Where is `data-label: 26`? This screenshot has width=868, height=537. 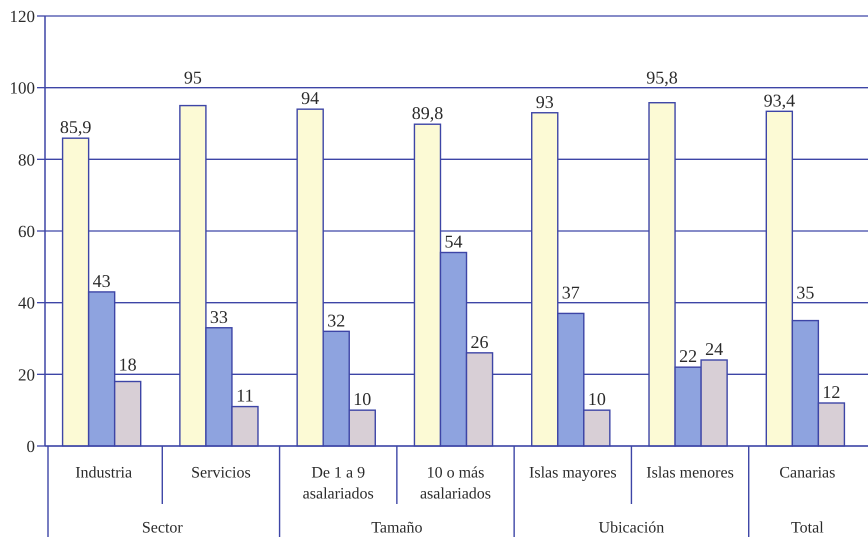 data-label: 26 is located at coordinates (479, 342).